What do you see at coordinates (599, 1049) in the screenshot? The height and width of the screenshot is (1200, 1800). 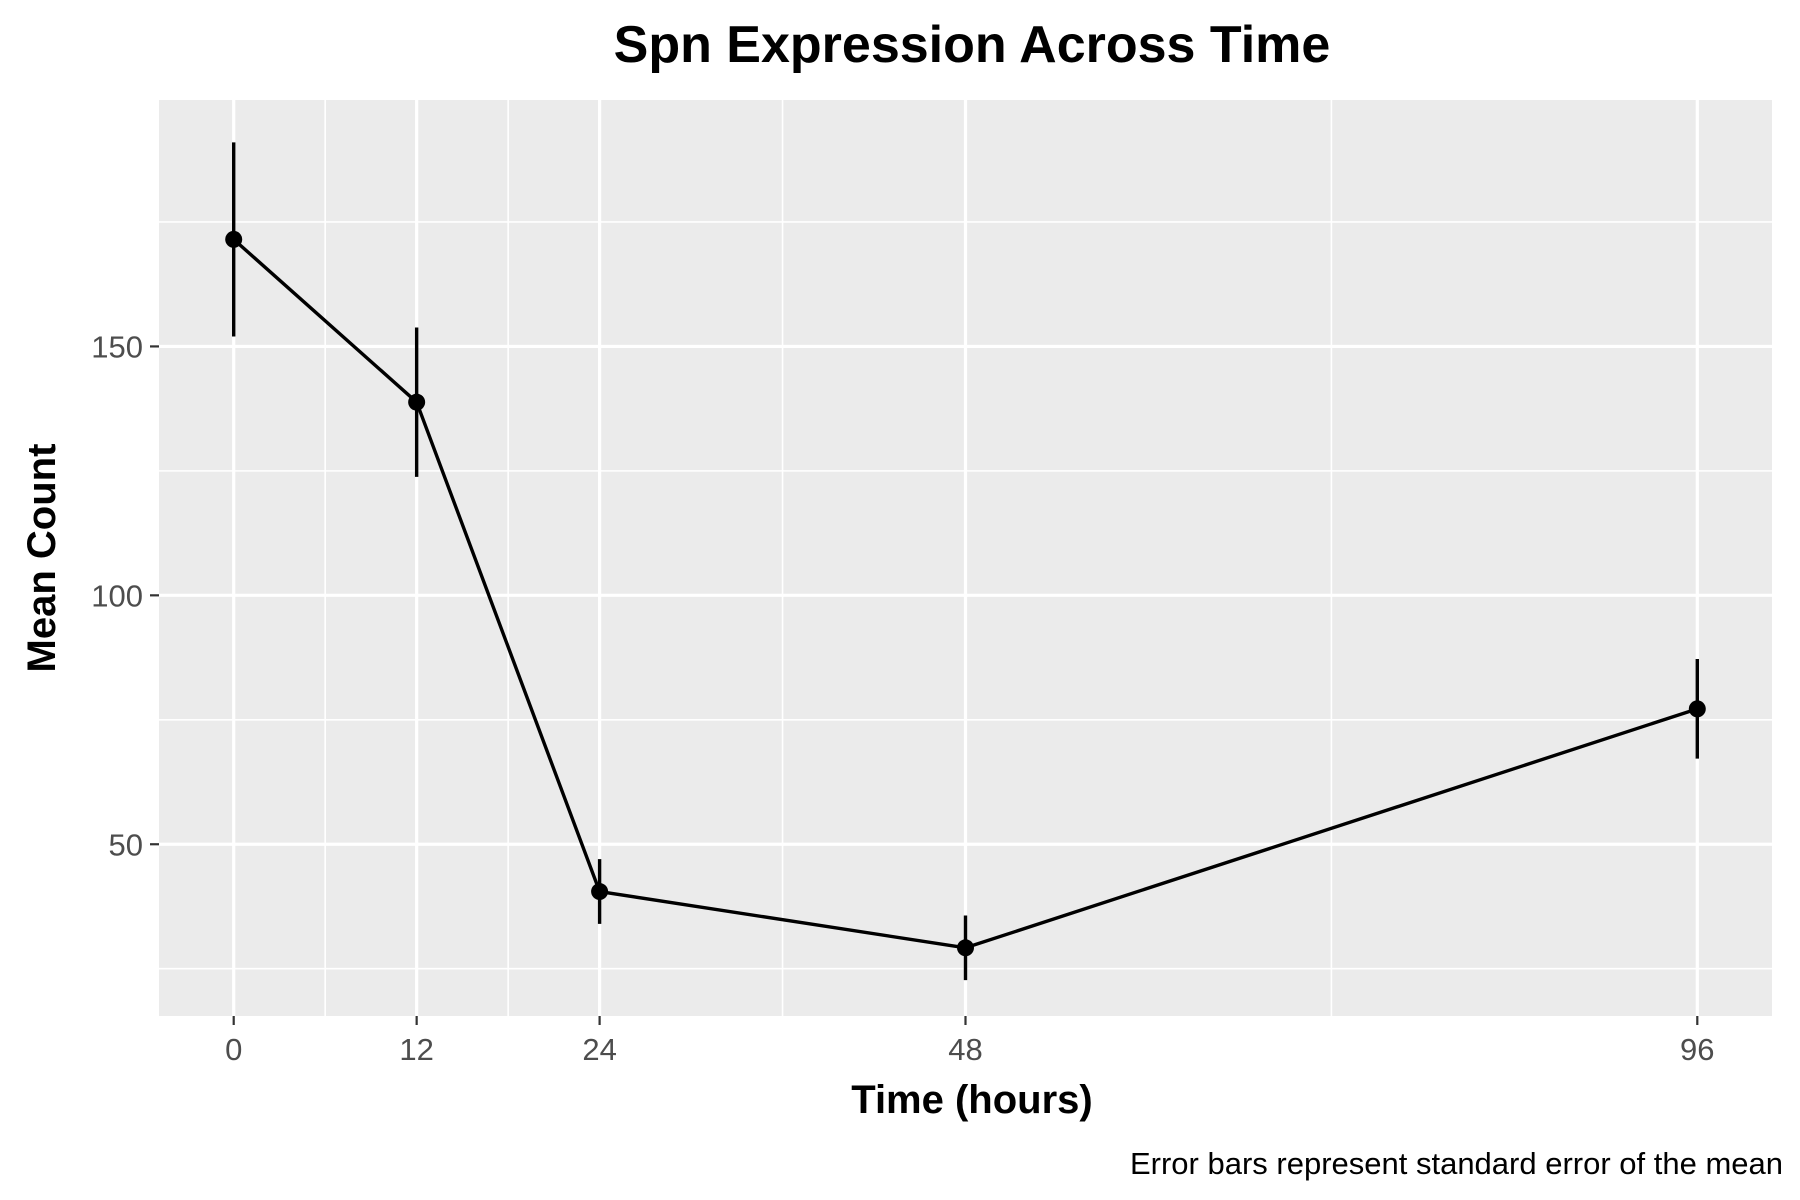 I see `x-tick-label: 24` at bounding box center [599, 1049].